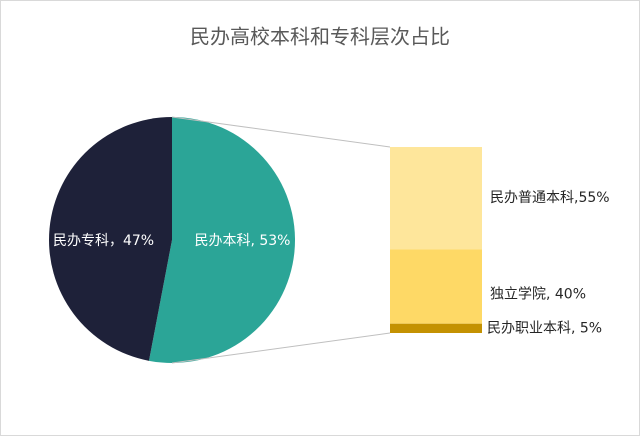 Image resolution: width=640 pixels, height=436 pixels. What do you see at coordinates (320, 37) in the screenshot?
I see `chart-title: 民办高校本科和专科层次占比` at bounding box center [320, 37].